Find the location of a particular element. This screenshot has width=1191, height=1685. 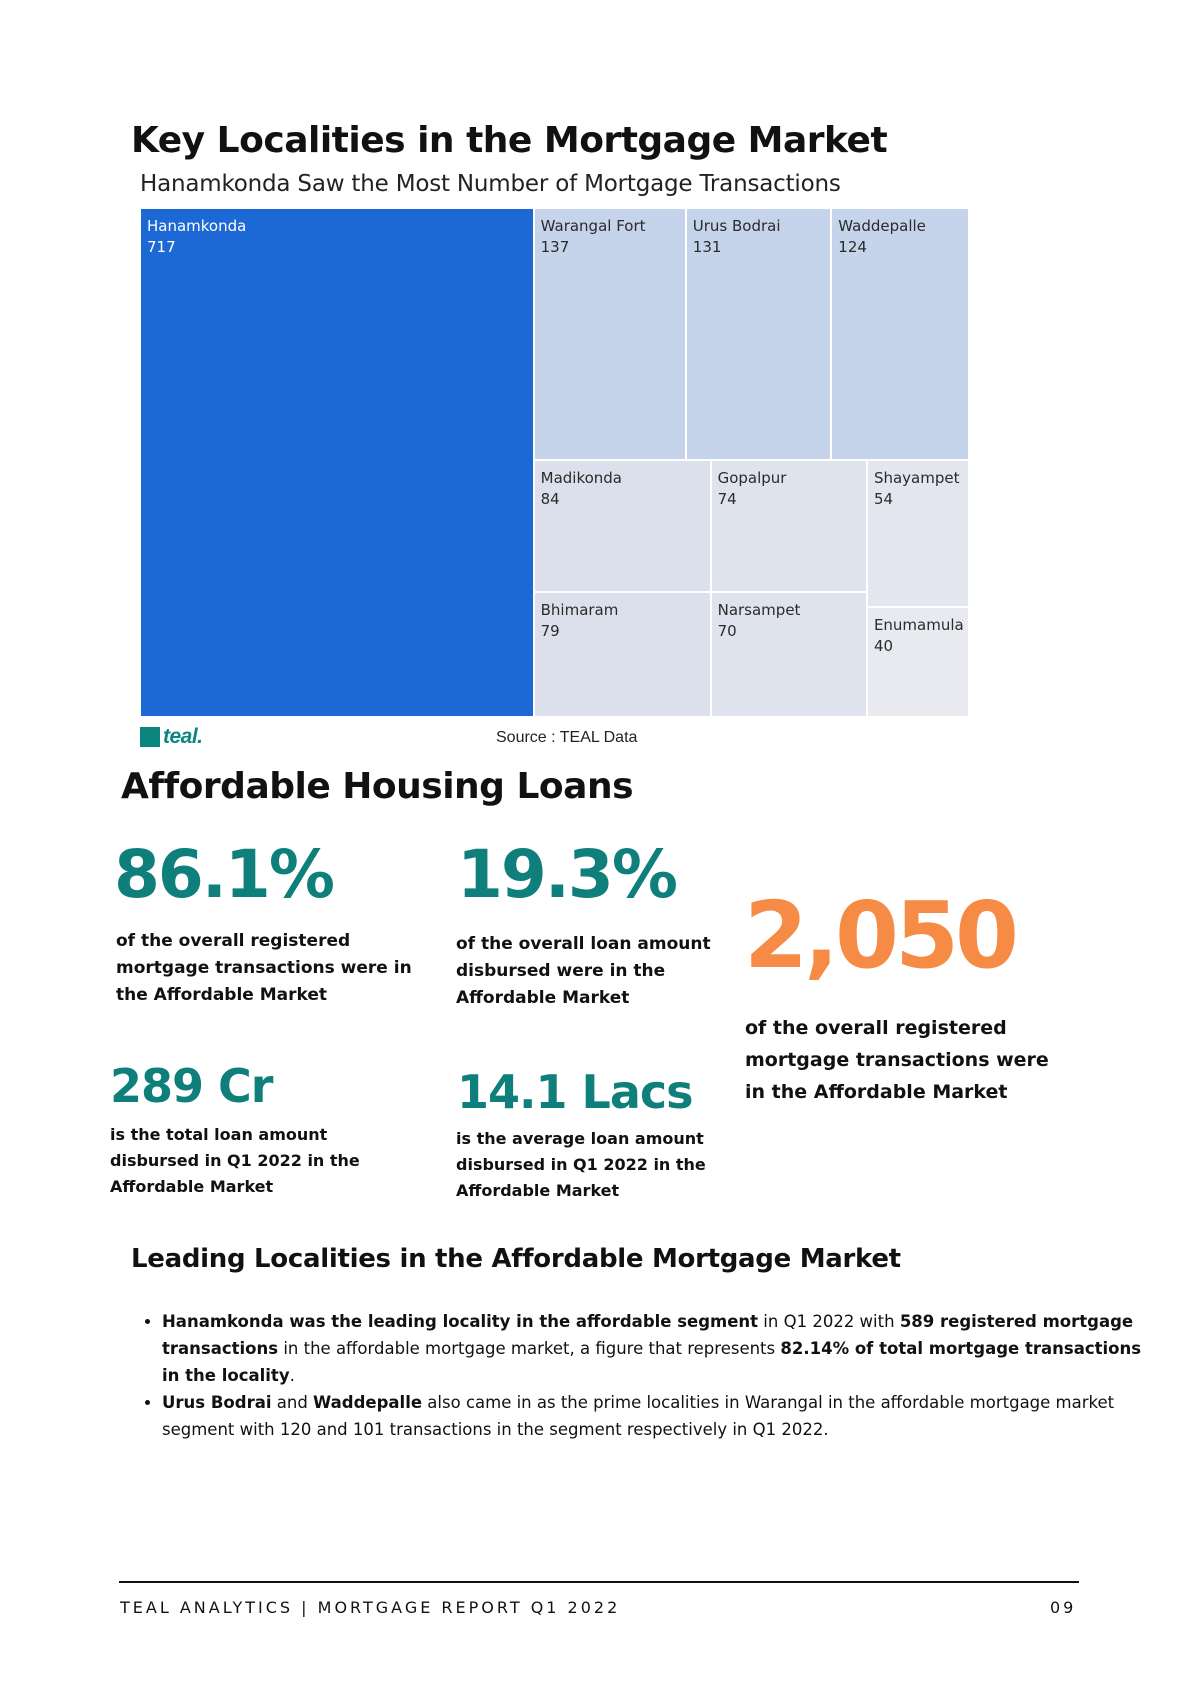

stat-affordable-share-value: 86.1% is located at coordinates (224, 874).